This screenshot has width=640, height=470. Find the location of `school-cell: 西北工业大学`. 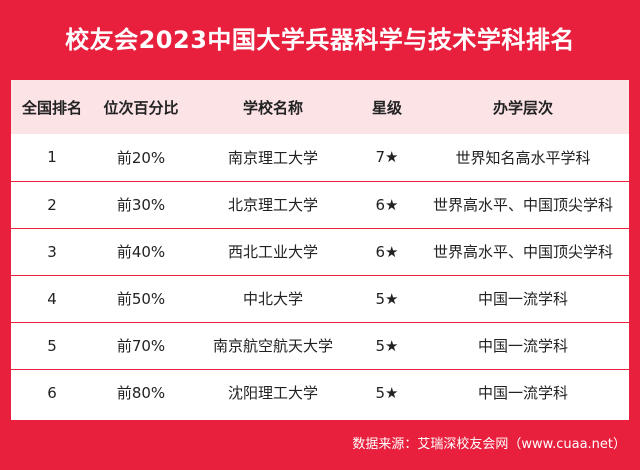

school-cell: 西北工业大学 is located at coordinates (273, 251).